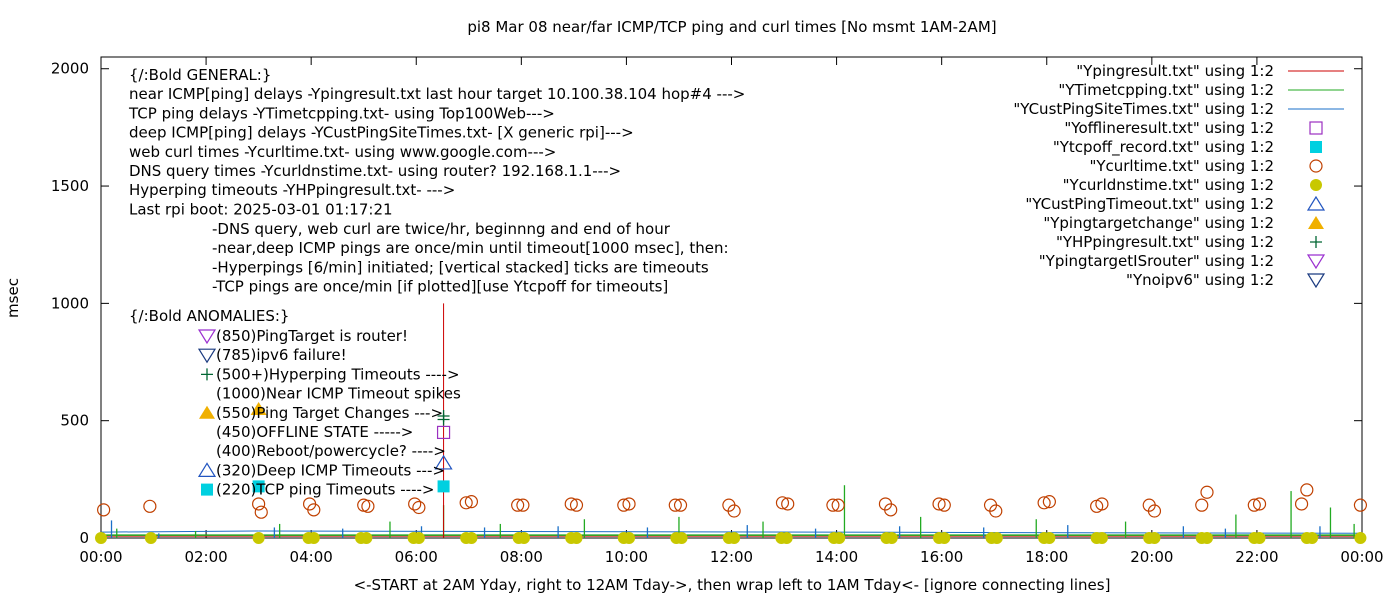  What do you see at coordinates (1168, 185) in the screenshot?
I see `legend-entry-label: "Ycurldnstime.txt" using 1:2` at bounding box center [1168, 185].